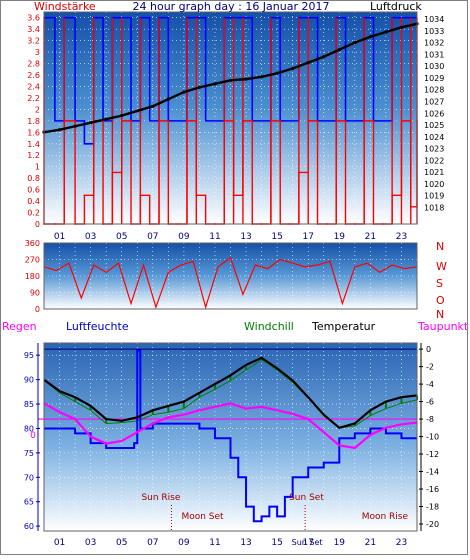  What do you see at coordinates (430, 402) in the screenshot?
I see `temperature-tick-label: -6` at bounding box center [430, 402].